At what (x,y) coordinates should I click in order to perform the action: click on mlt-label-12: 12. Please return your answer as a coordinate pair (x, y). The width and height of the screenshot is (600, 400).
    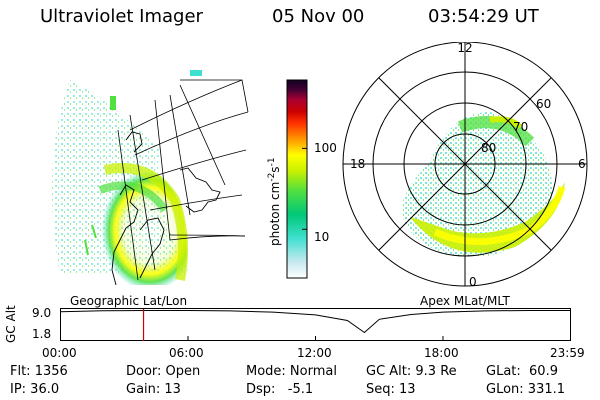
    Looking at the image, I should click on (464, 48).